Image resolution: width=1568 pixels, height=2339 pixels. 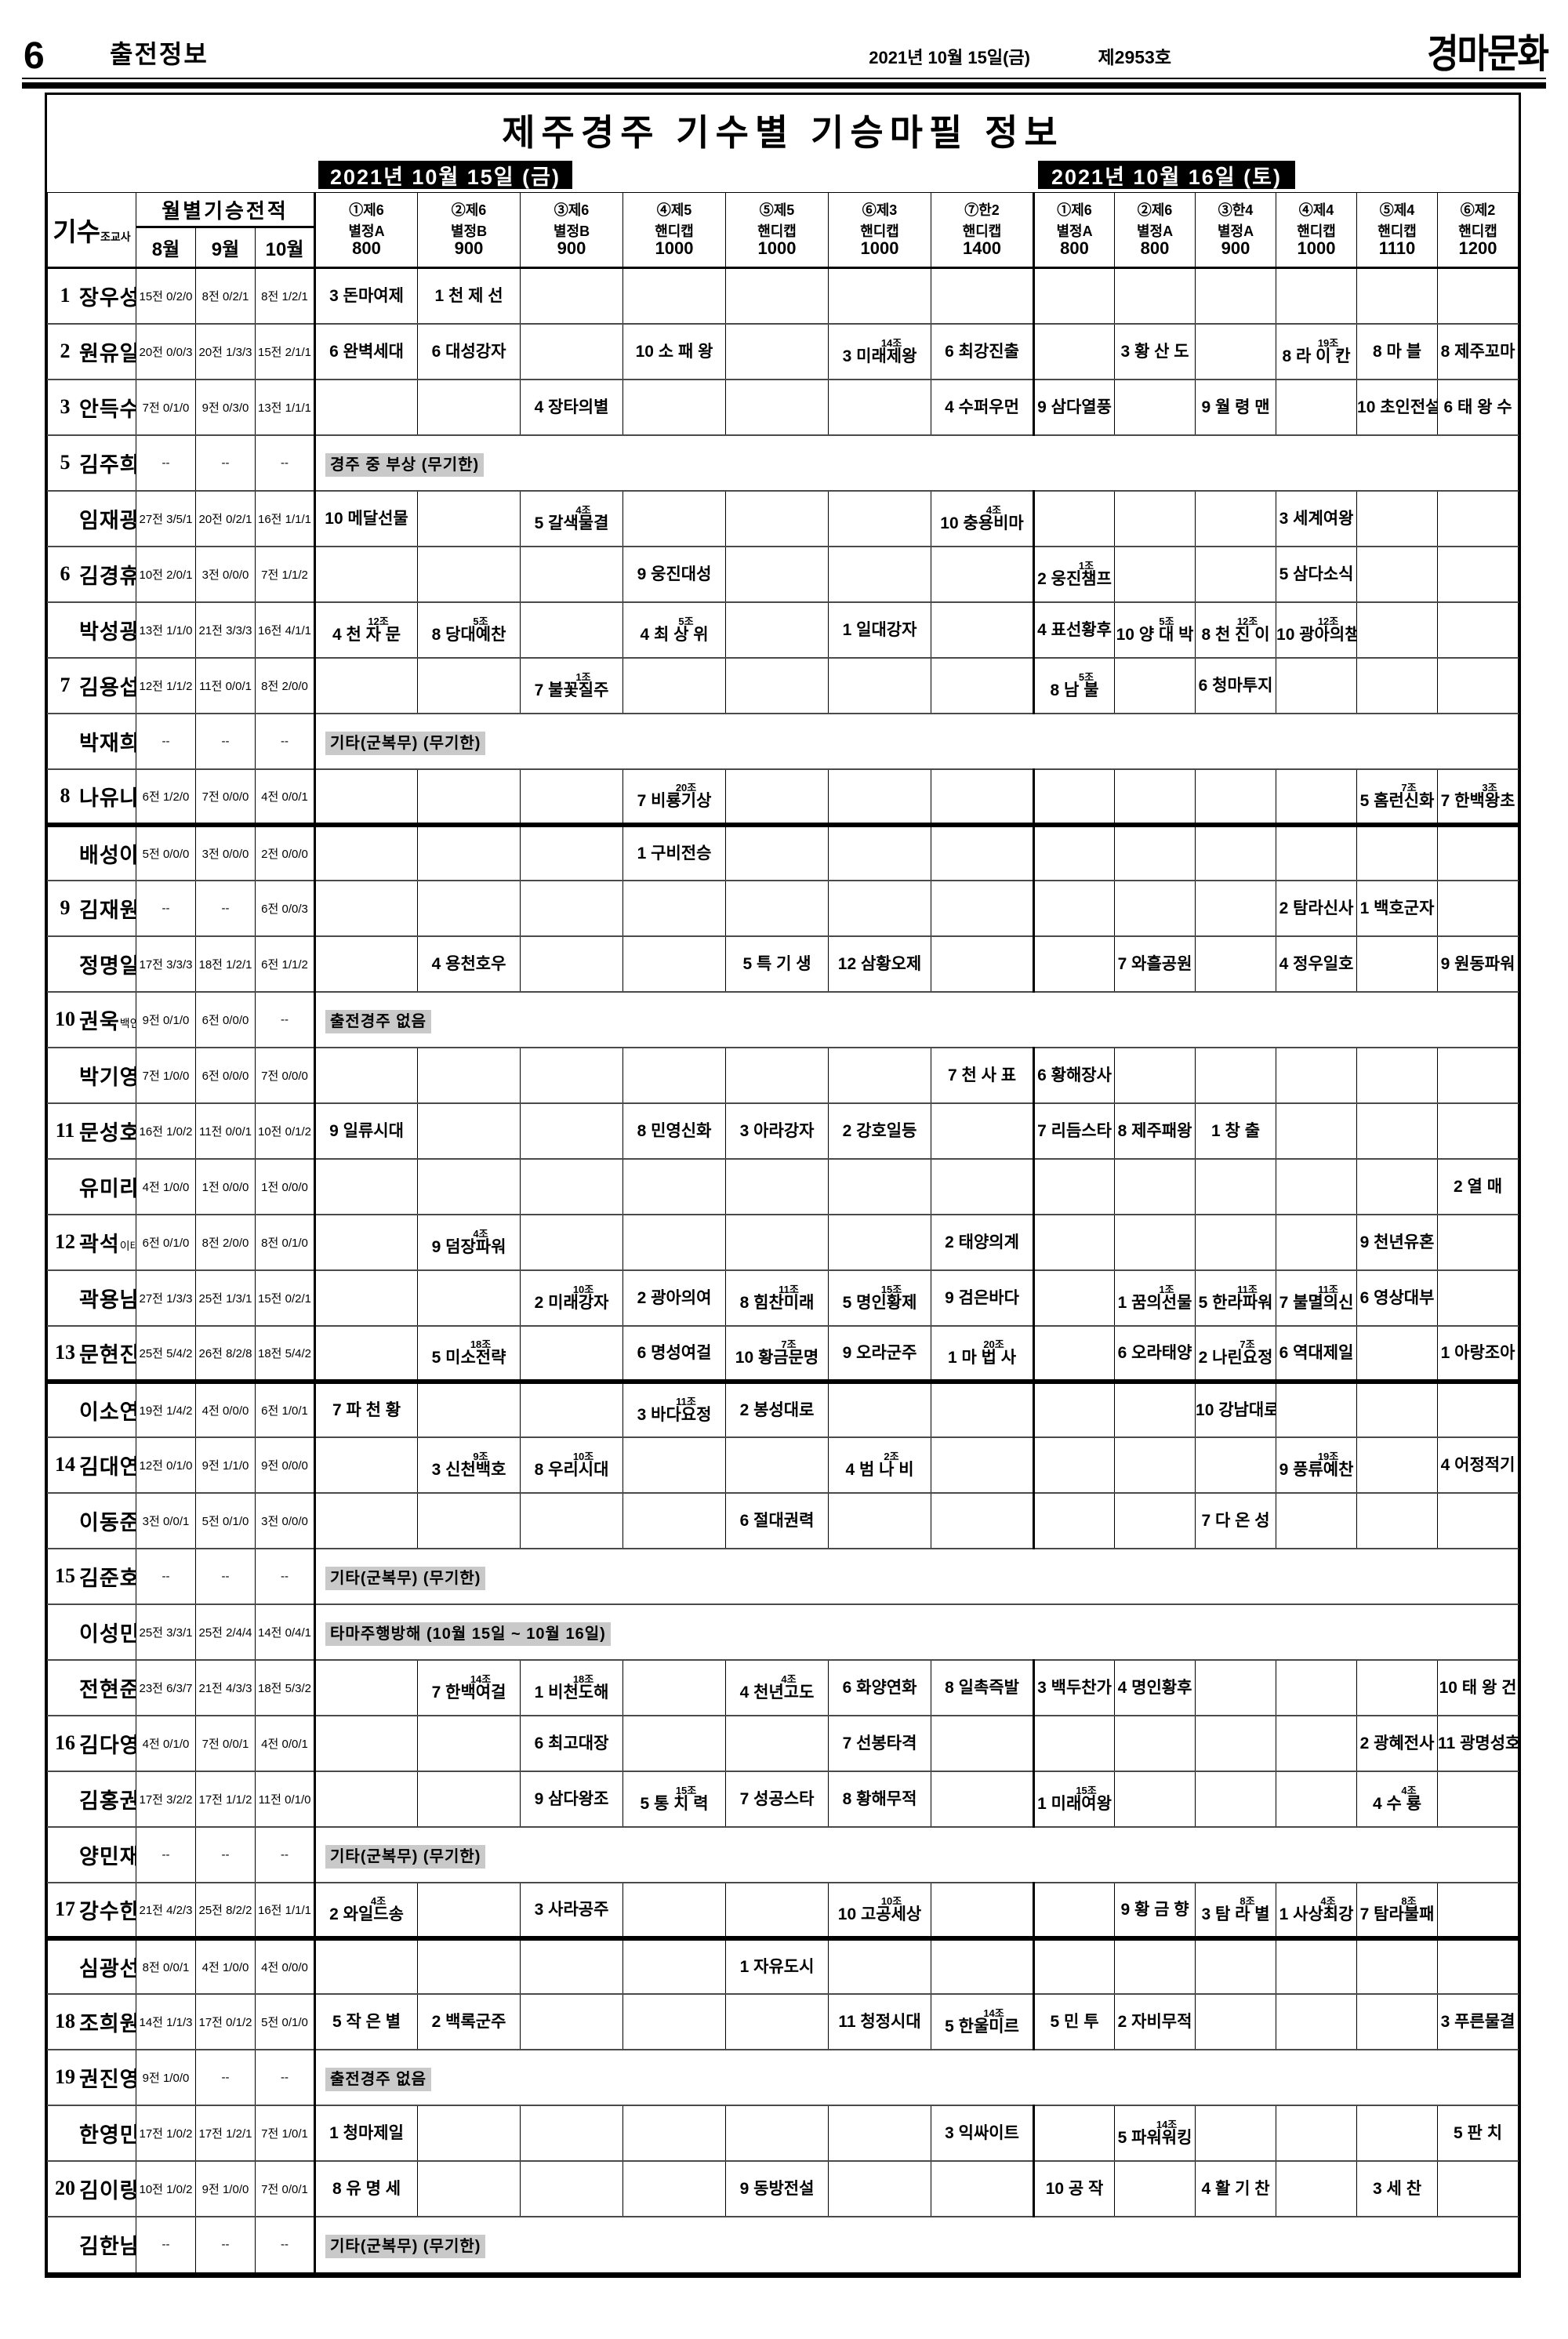 I want to click on monthly-record: 19전 1/4/2, so click(x=166, y=1409).